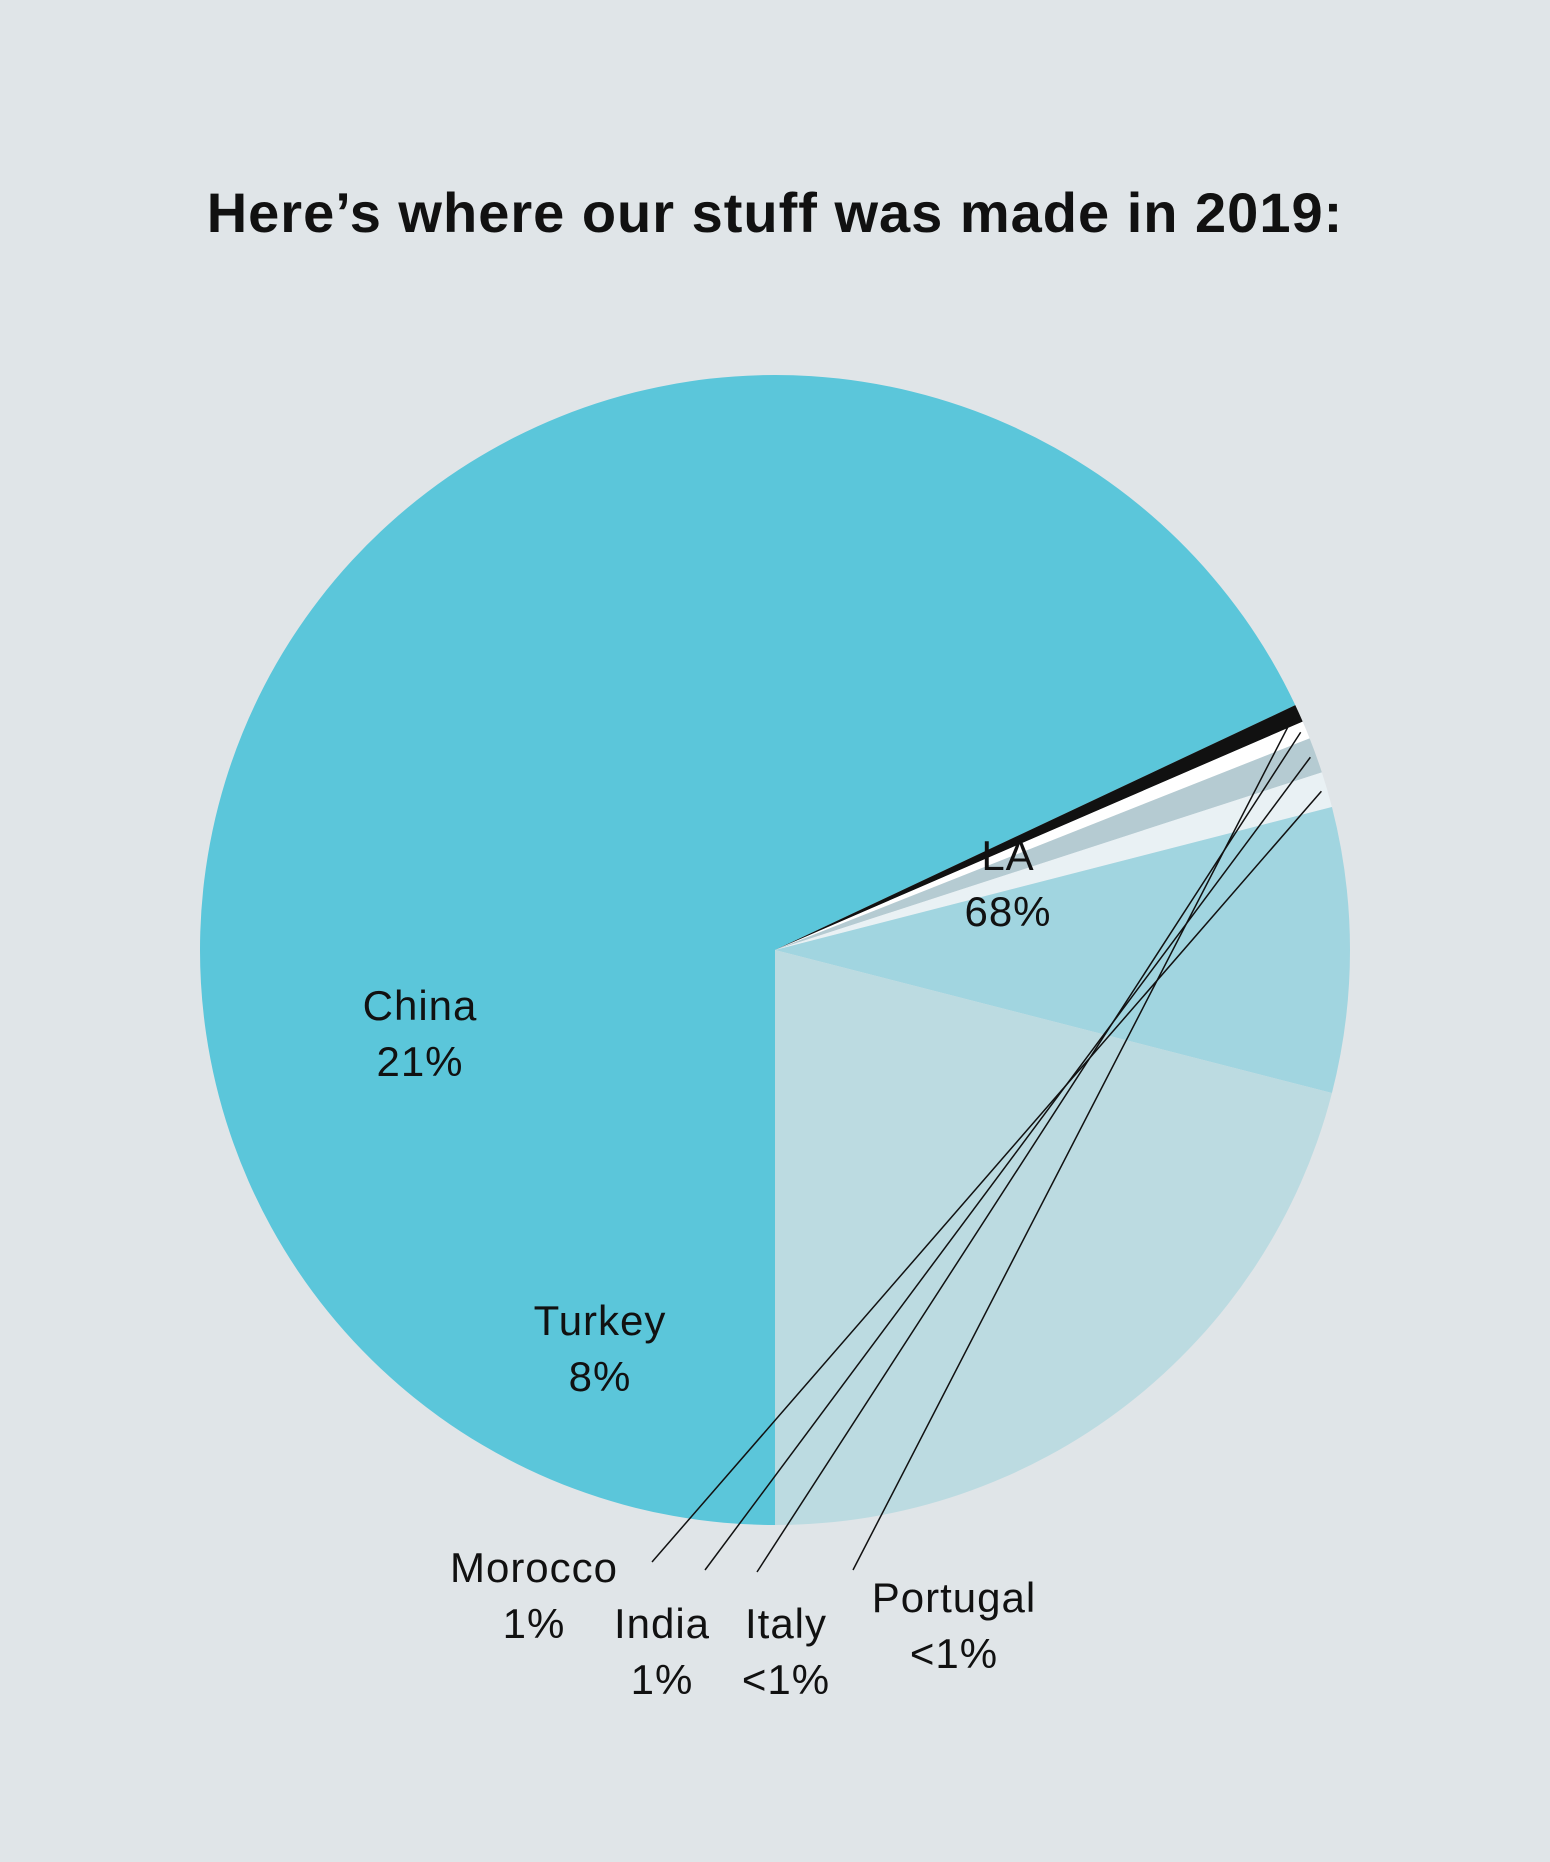 This screenshot has width=1550, height=1862. Describe the element at coordinates (1007, 911) in the screenshot. I see `slice-value-la: 68%` at that location.